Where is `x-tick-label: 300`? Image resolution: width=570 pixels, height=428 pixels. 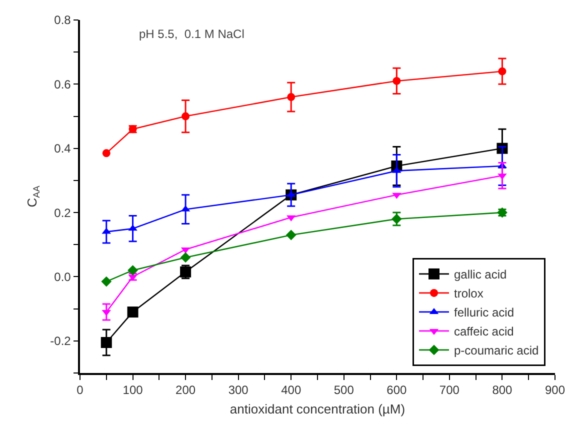 x-tick-label: 300 is located at coordinates (238, 390).